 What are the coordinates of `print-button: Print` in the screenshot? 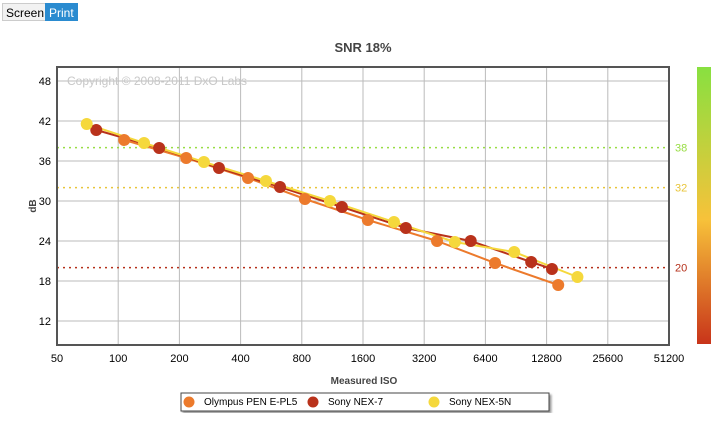 It's located at (61, 12).